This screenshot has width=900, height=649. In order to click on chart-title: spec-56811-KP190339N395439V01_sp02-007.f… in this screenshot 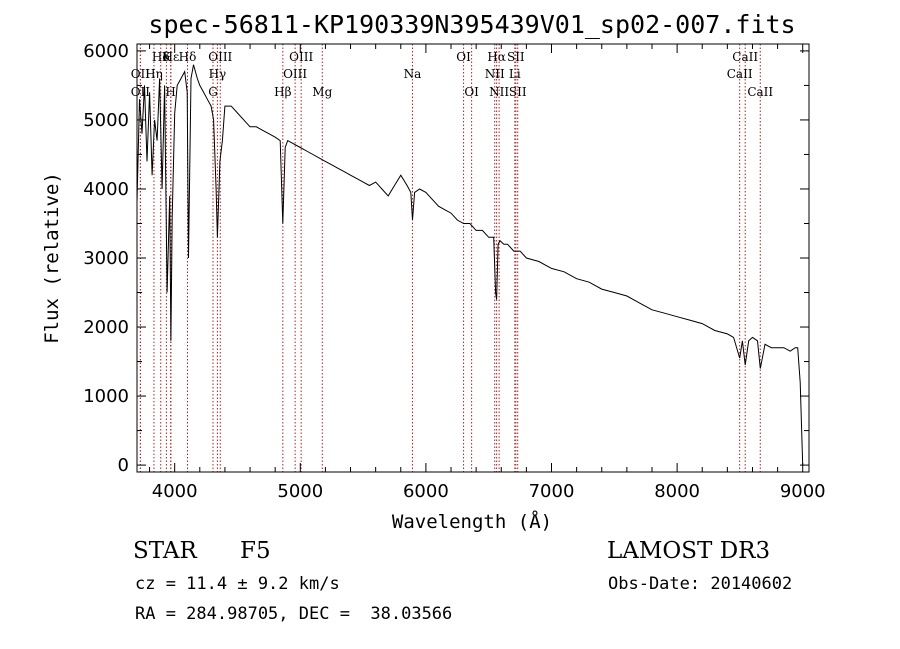, I will do `click(471, 24)`.